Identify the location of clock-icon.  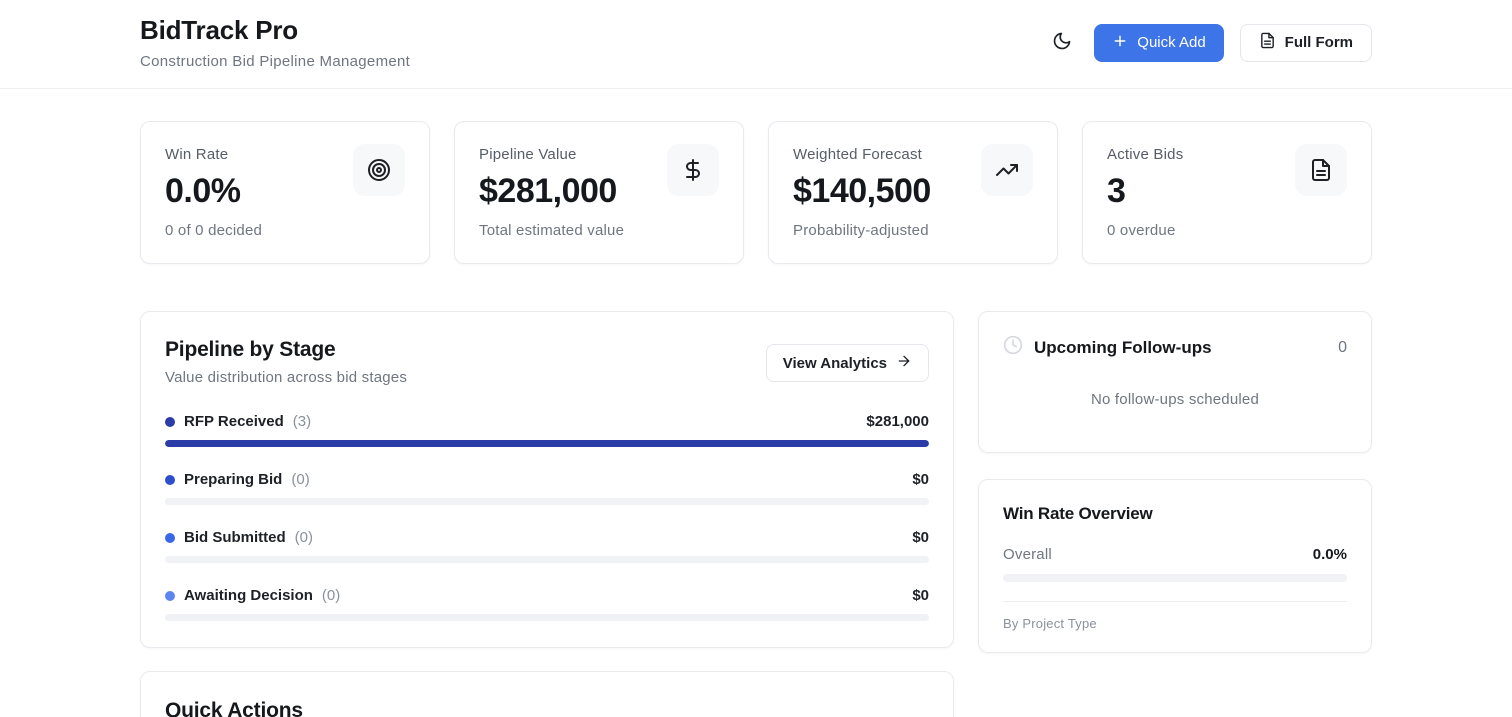
(1013, 347).